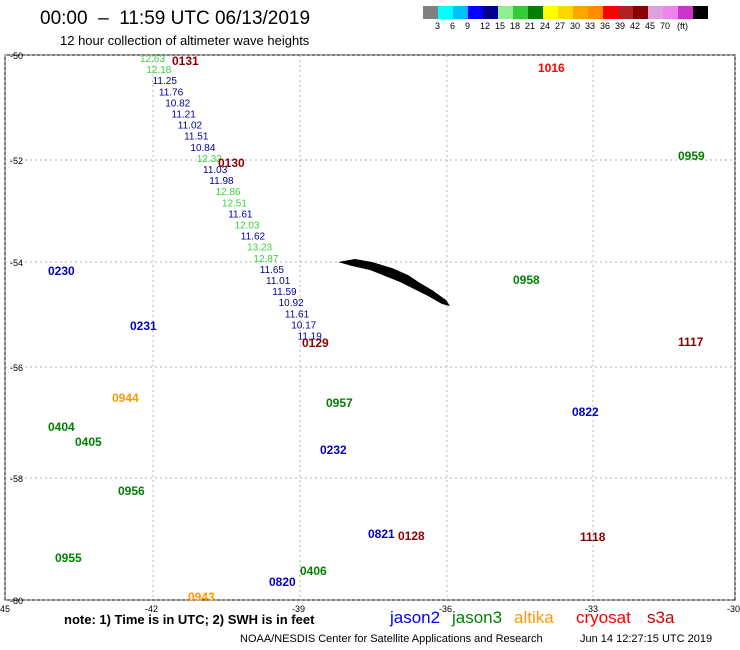 The height and width of the screenshot is (650, 740). Describe the element at coordinates (158, 70) in the screenshot. I see `track-value: 12.18` at that location.